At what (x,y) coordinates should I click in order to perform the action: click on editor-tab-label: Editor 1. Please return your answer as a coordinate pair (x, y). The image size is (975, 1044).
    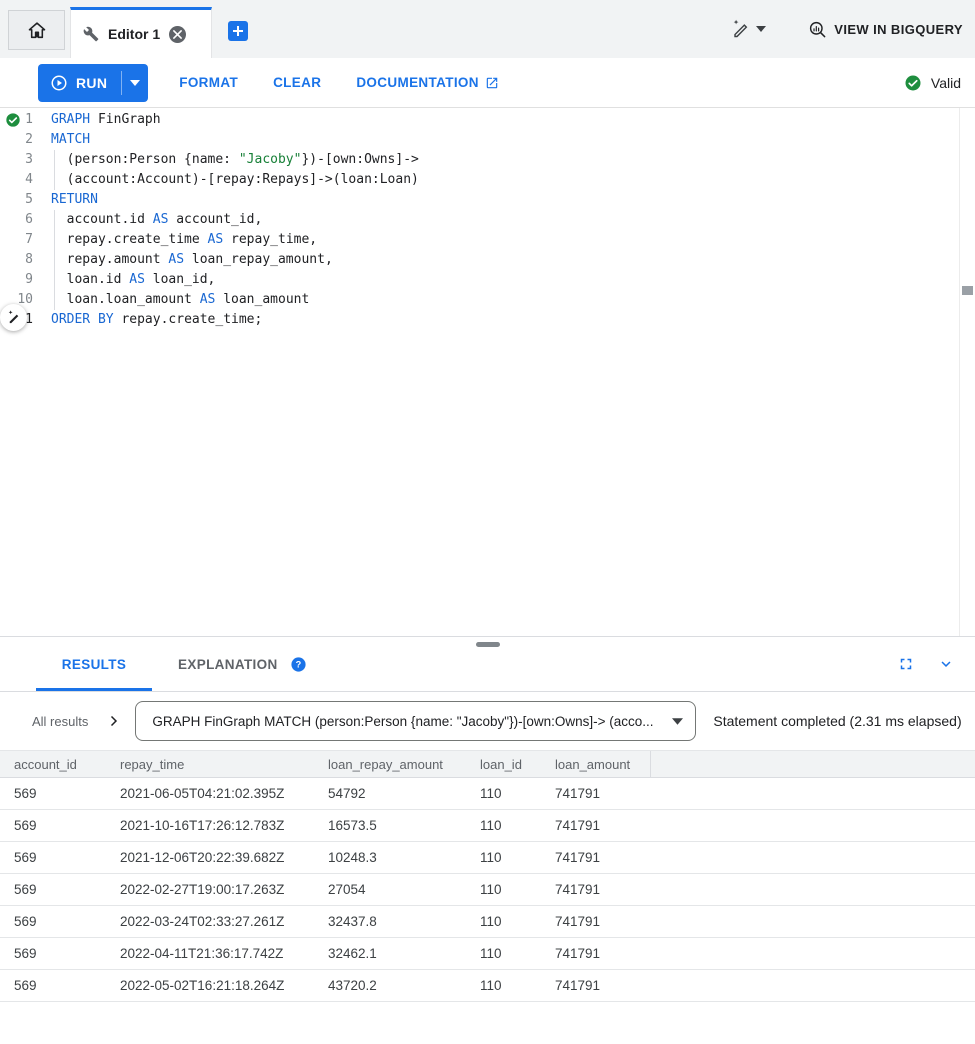
    Looking at the image, I should click on (134, 34).